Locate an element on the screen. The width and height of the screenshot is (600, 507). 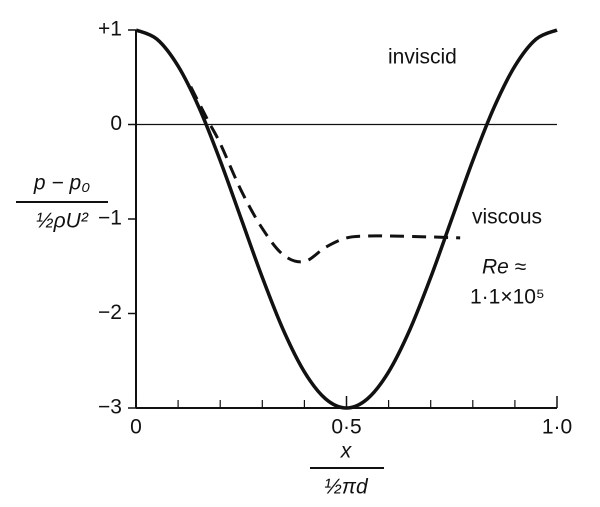
y-tick-label: 0 is located at coordinates (116, 123).